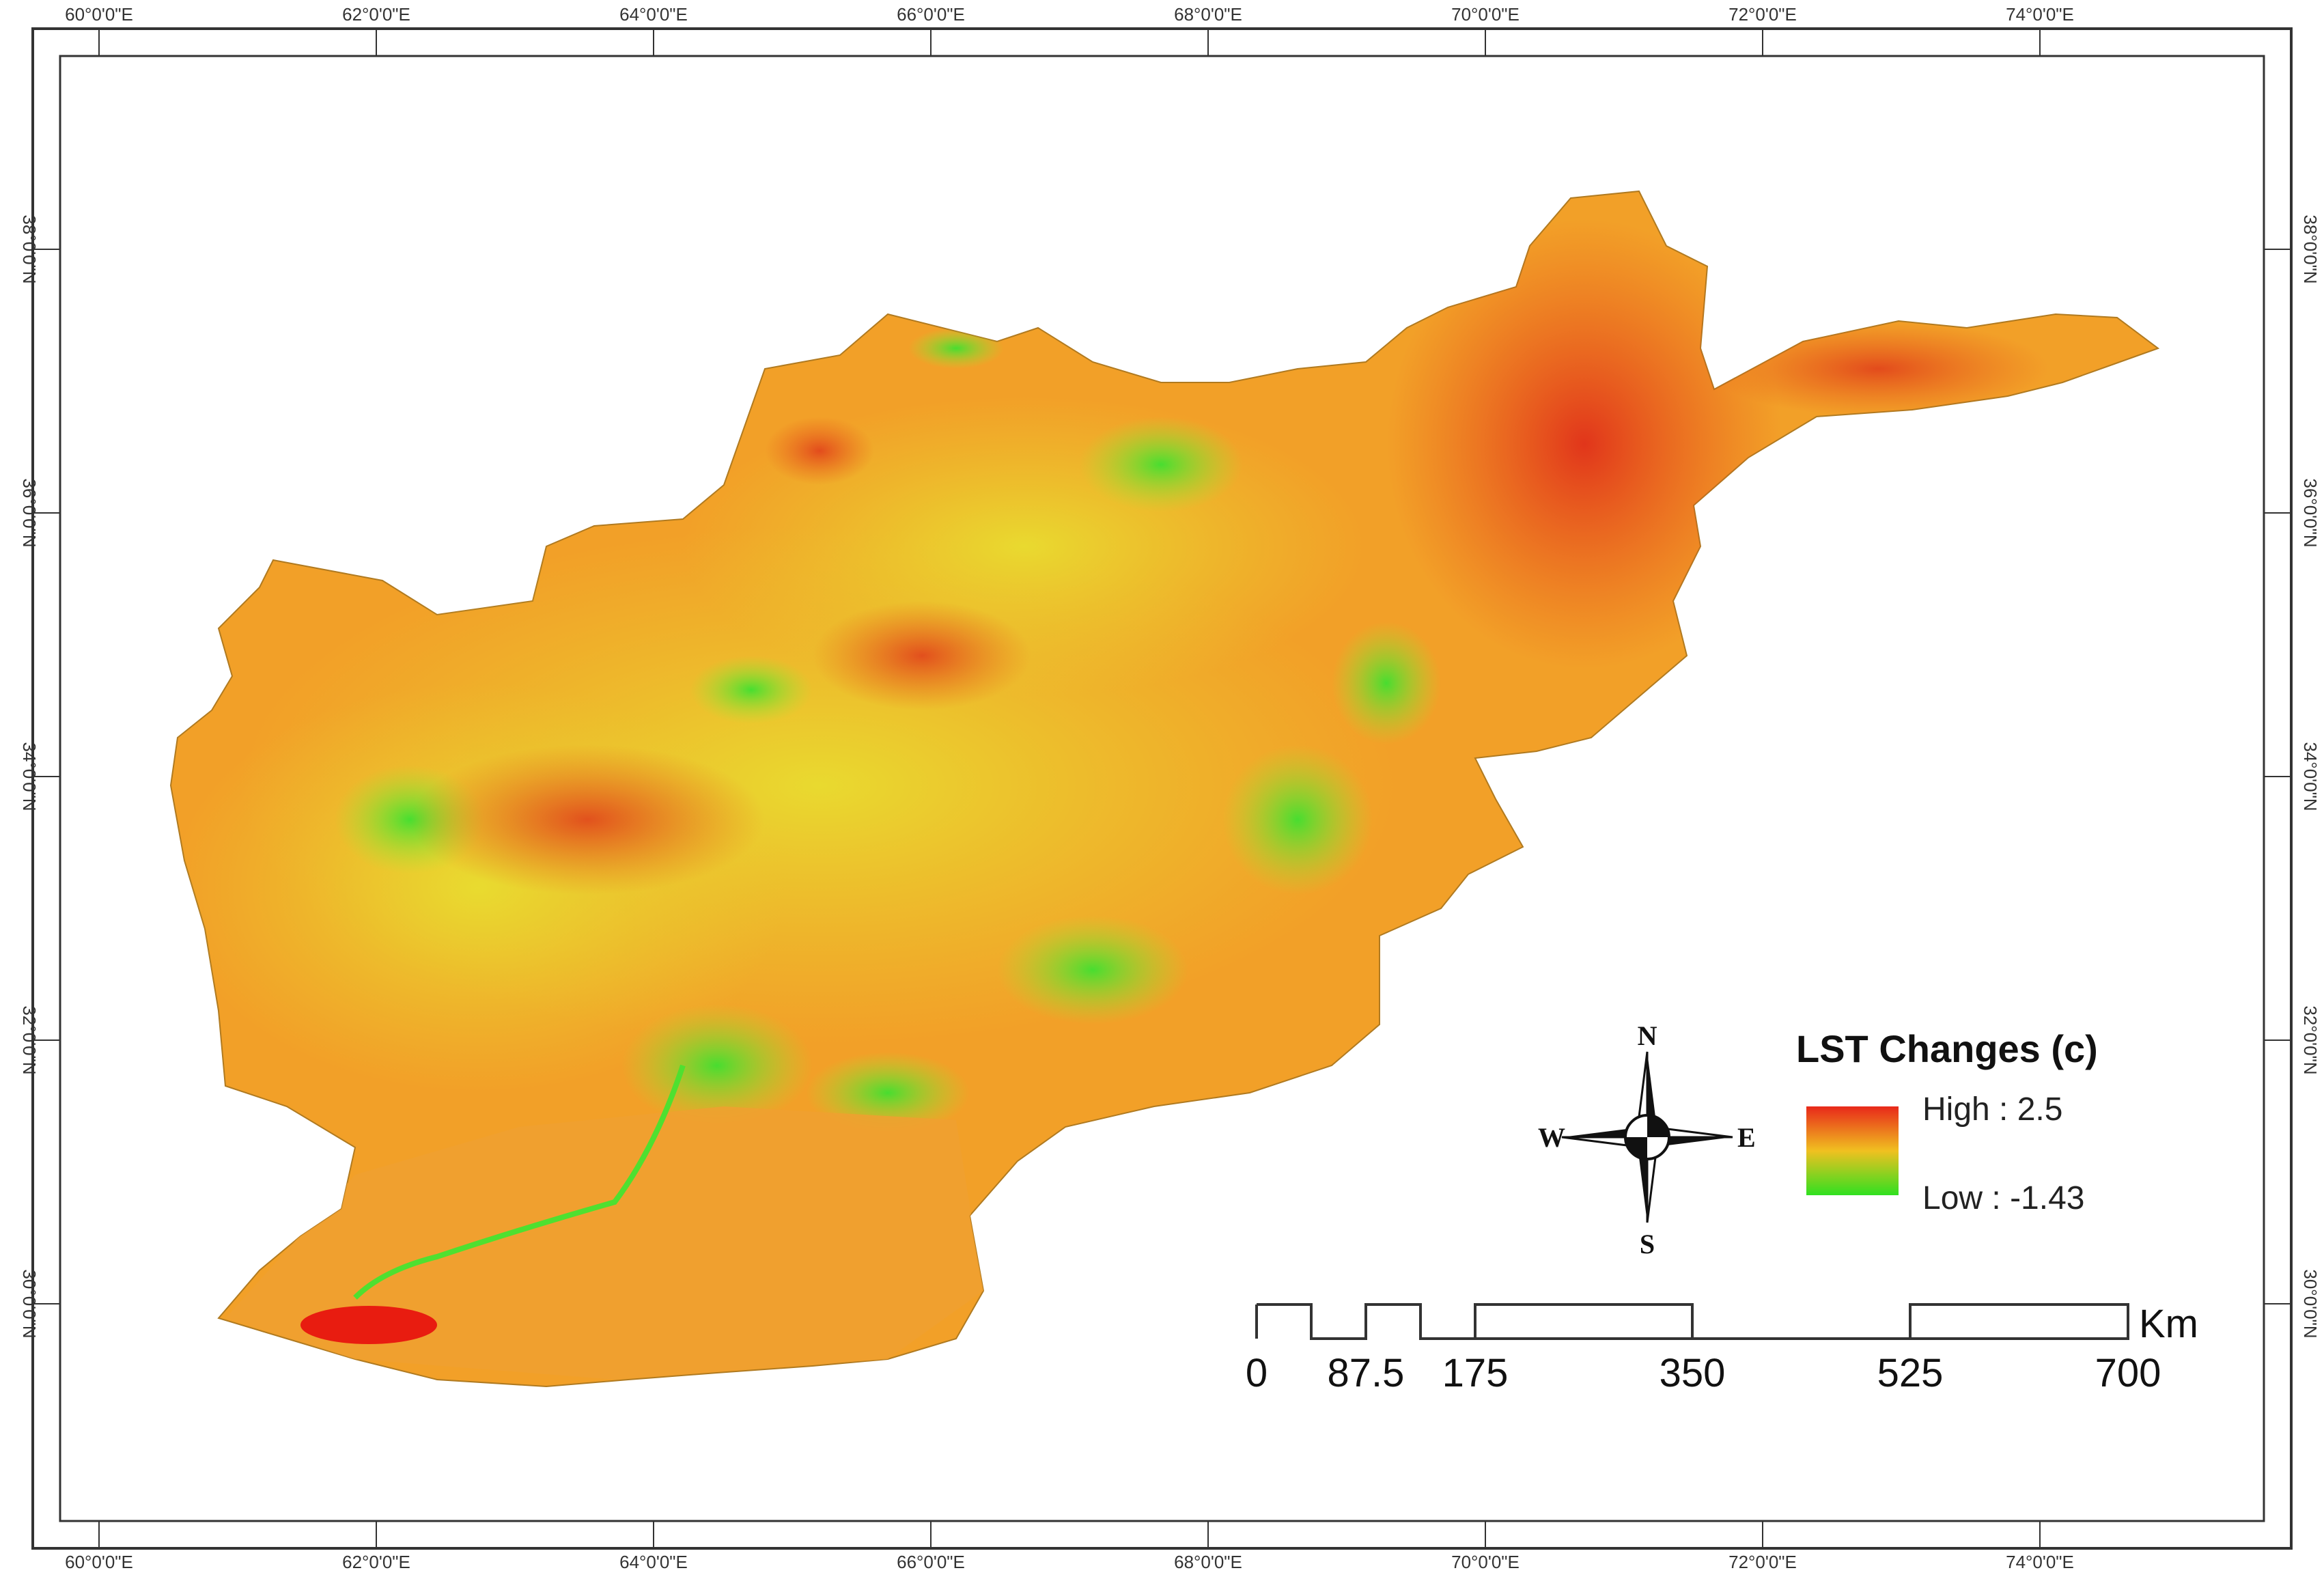  I want to click on legend-high-label: High : 2.5, so click(1992, 1109).